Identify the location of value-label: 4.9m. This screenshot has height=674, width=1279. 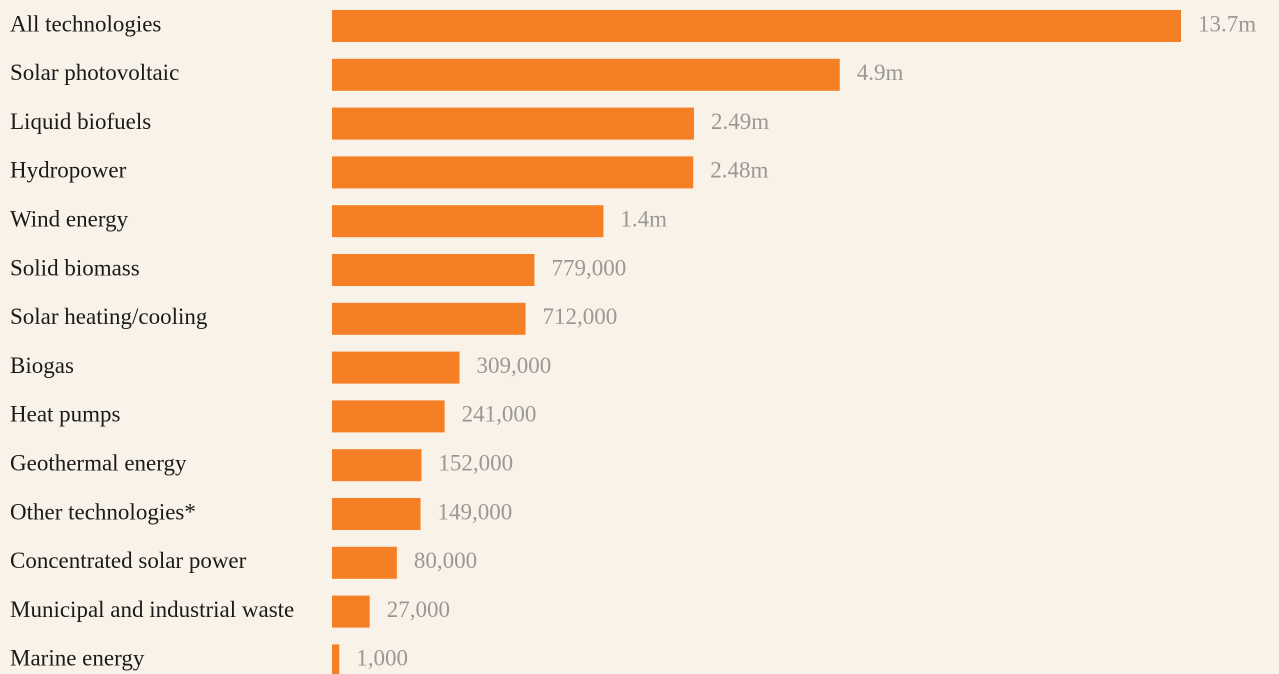
(880, 72).